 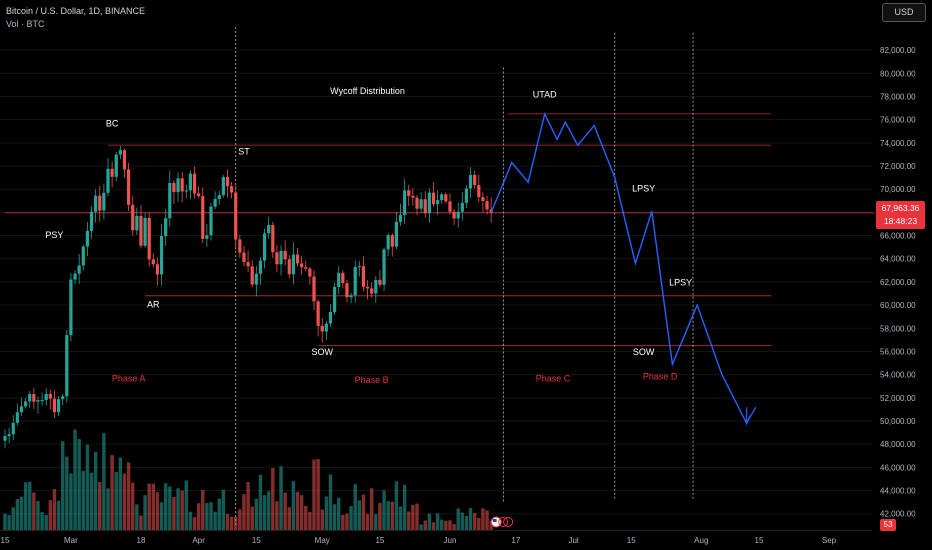 I want to click on phase-label: Phase D, so click(x=660, y=376).